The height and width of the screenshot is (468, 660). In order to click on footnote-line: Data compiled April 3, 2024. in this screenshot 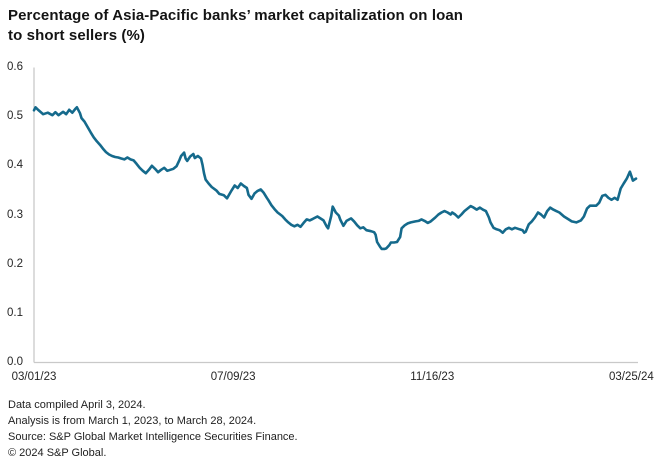, I will do `click(77, 405)`.